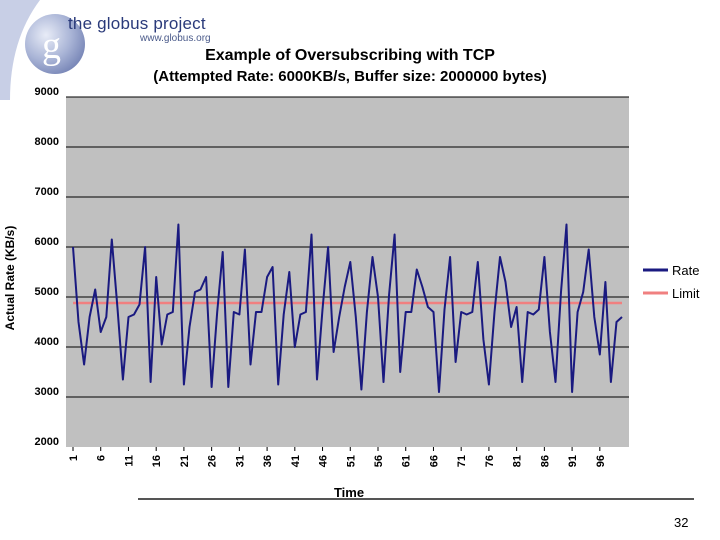  What do you see at coordinates (686, 293) in the screenshot?
I see `legend-limit-label: Limit` at bounding box center [686, 293].